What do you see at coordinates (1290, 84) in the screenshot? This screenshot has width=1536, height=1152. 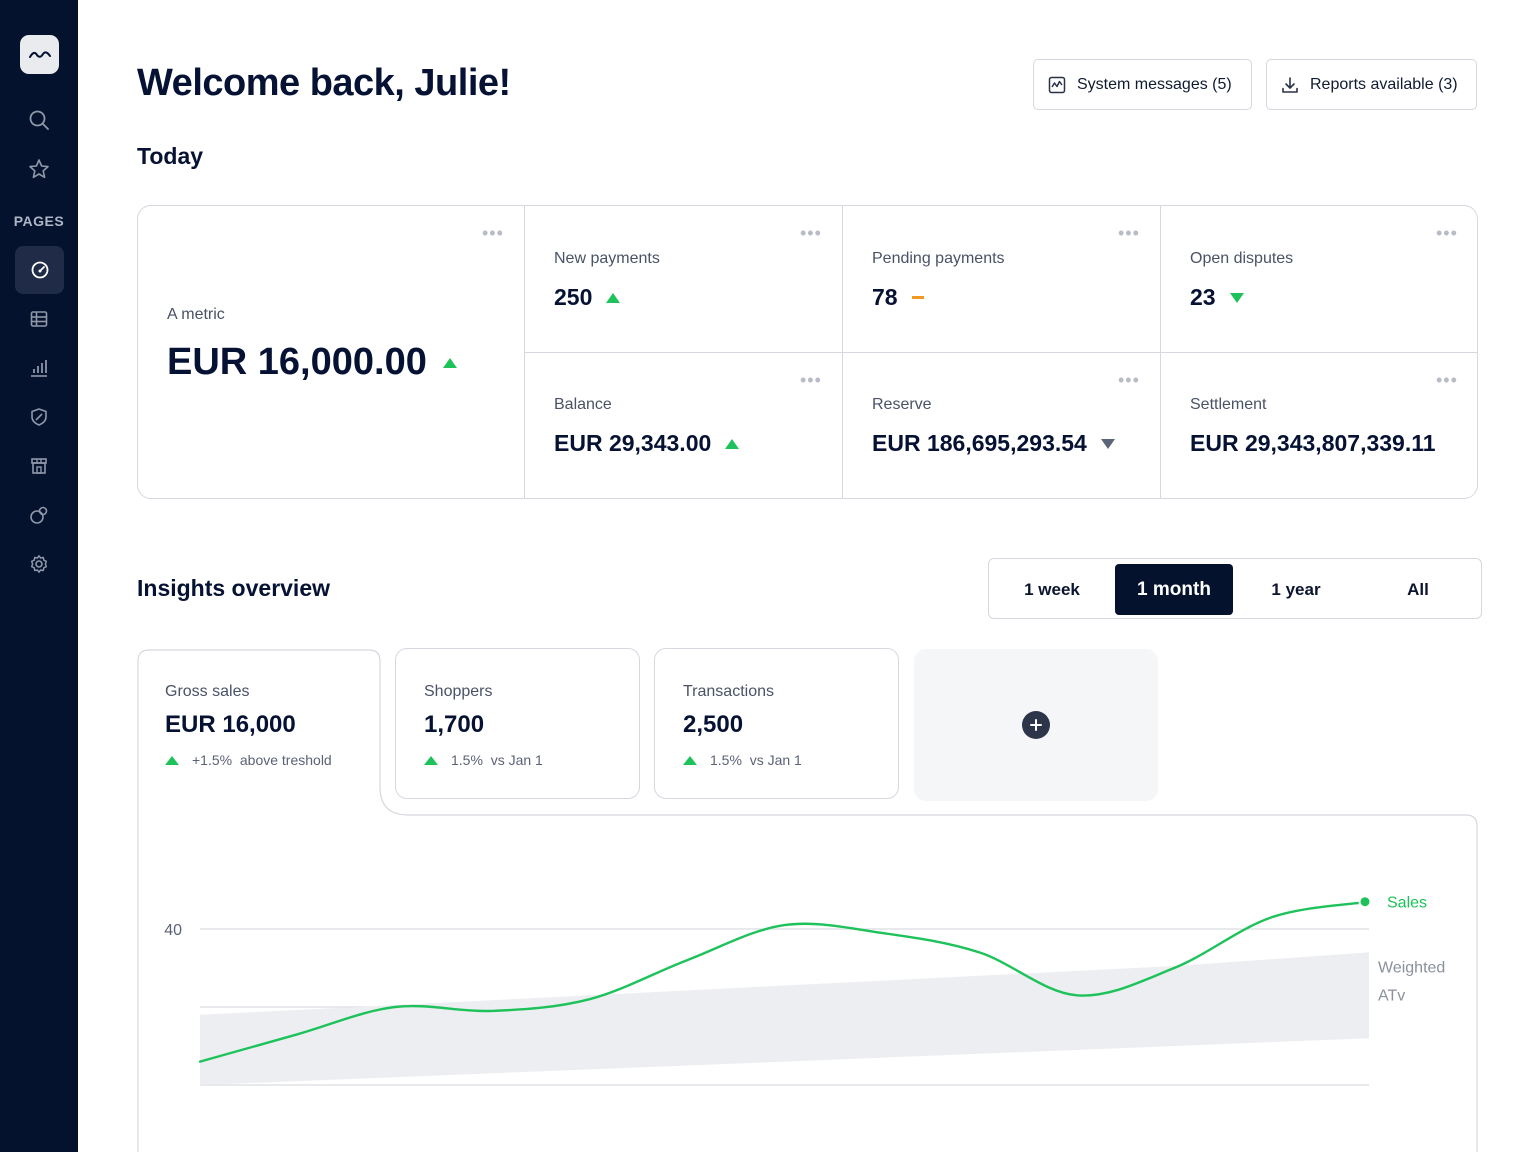 I see `download-icon` at bounding box center [1290, 84].